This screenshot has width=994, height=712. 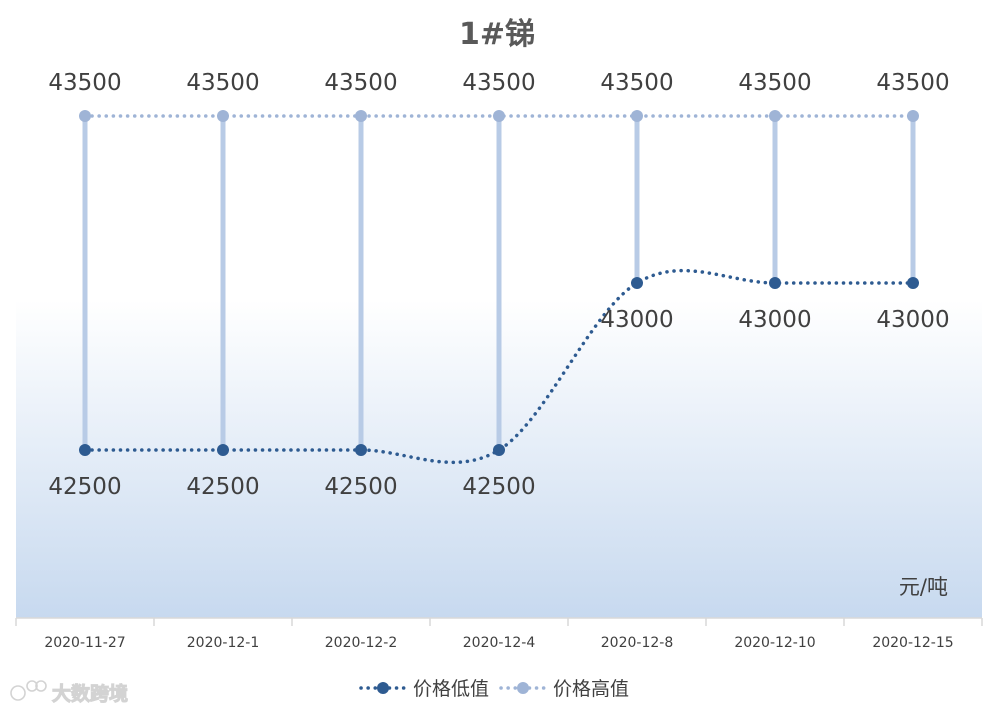 I want to click on unit-label: 元/吨, so click(x=923, y=587).